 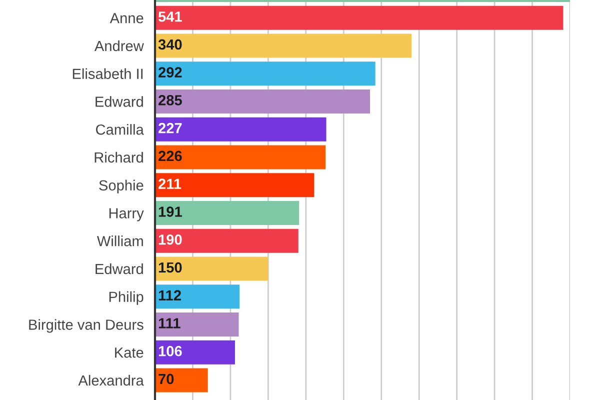 What do you see at coordinates (120, 129) in the screenshot?
I see `y-tick-label: Camilla` at bounding box center [120, 129].